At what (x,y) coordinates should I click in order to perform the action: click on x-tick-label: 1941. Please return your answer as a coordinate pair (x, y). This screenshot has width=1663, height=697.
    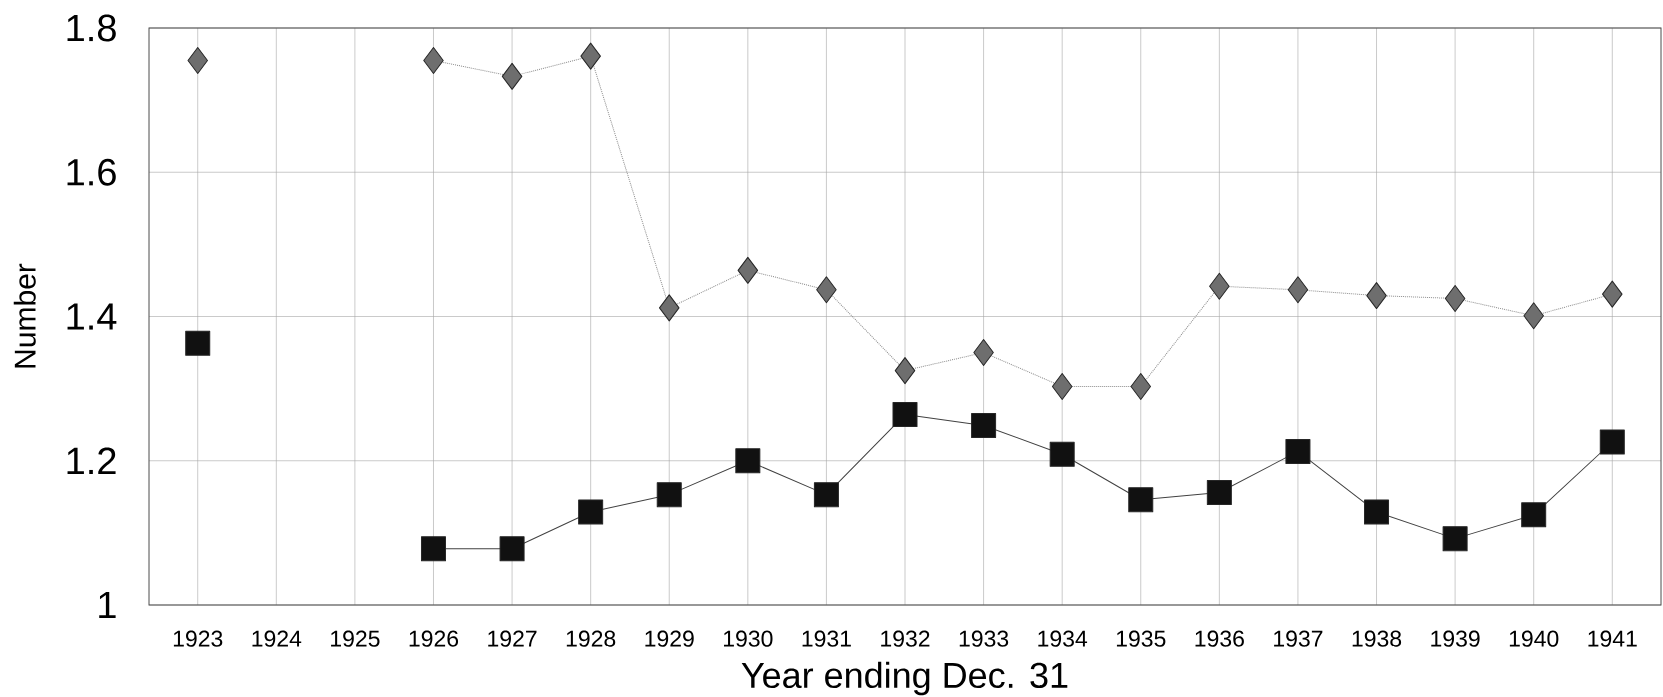
    Looking at the image, I should click on (1612, 638).